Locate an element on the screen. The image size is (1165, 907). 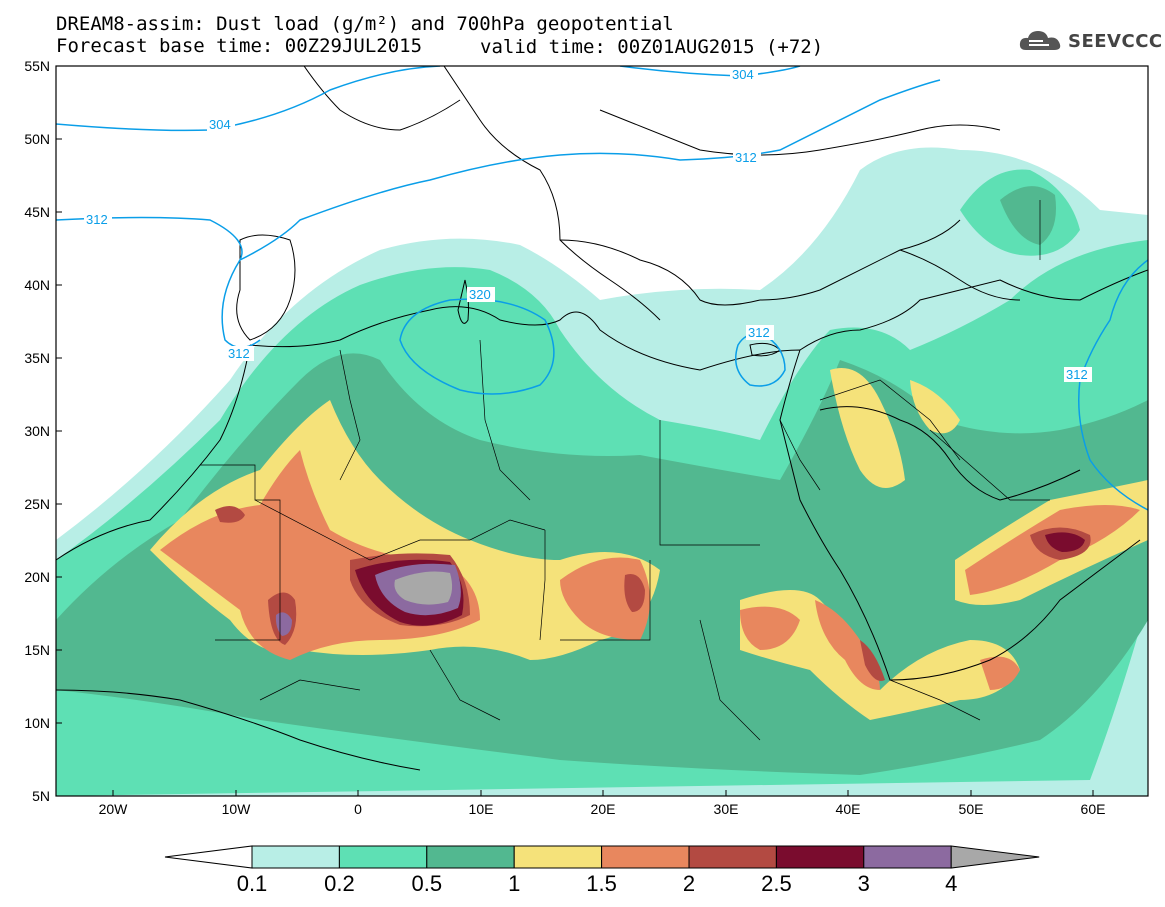
isoline-304-west is located at coordinates (248, 99).